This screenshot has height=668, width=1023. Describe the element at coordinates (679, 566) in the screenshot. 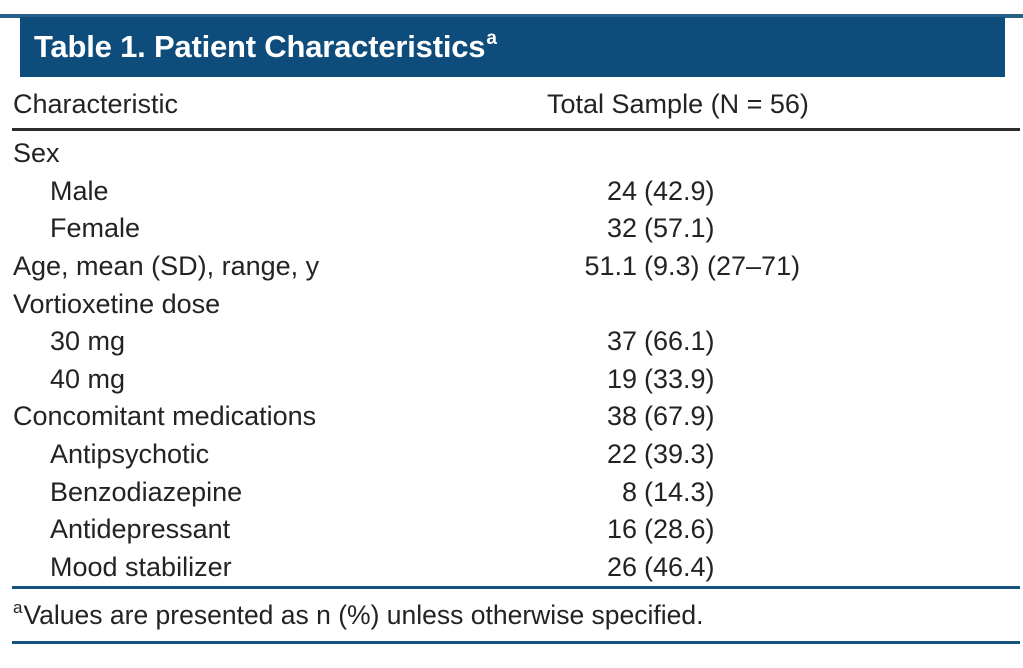

I see `row-value-percent: (46.4)` at that location.